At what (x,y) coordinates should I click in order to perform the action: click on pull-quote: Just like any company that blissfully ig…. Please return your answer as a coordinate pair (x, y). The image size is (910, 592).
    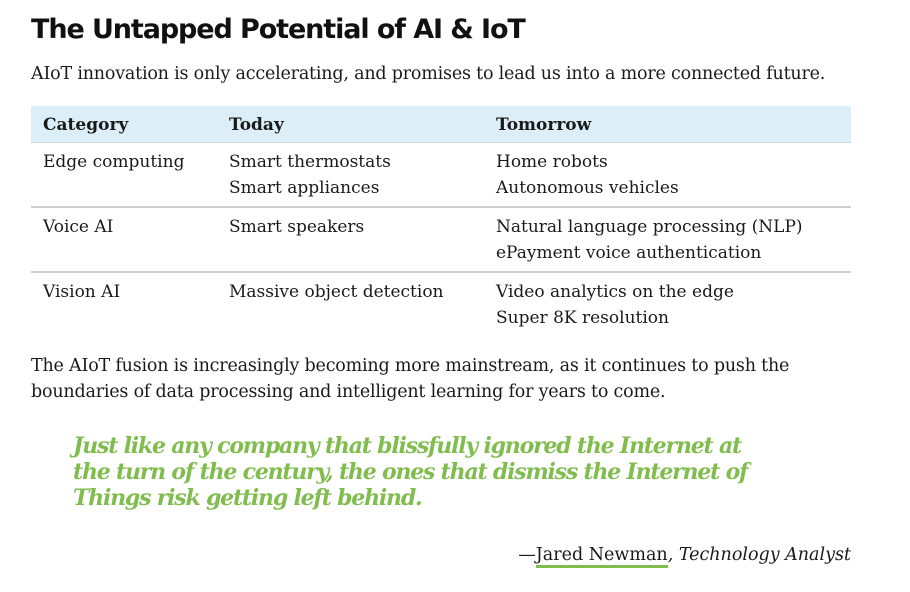
    Looking at the image, I should click on (411, 472).